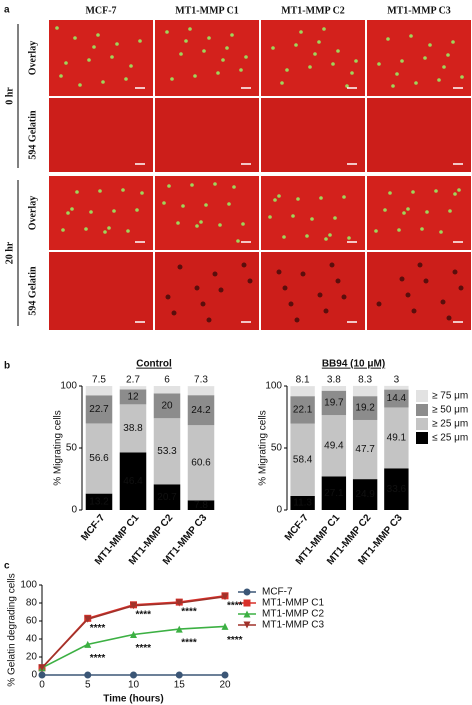  I want to click on value-label: 14.4, so click(397, 398).